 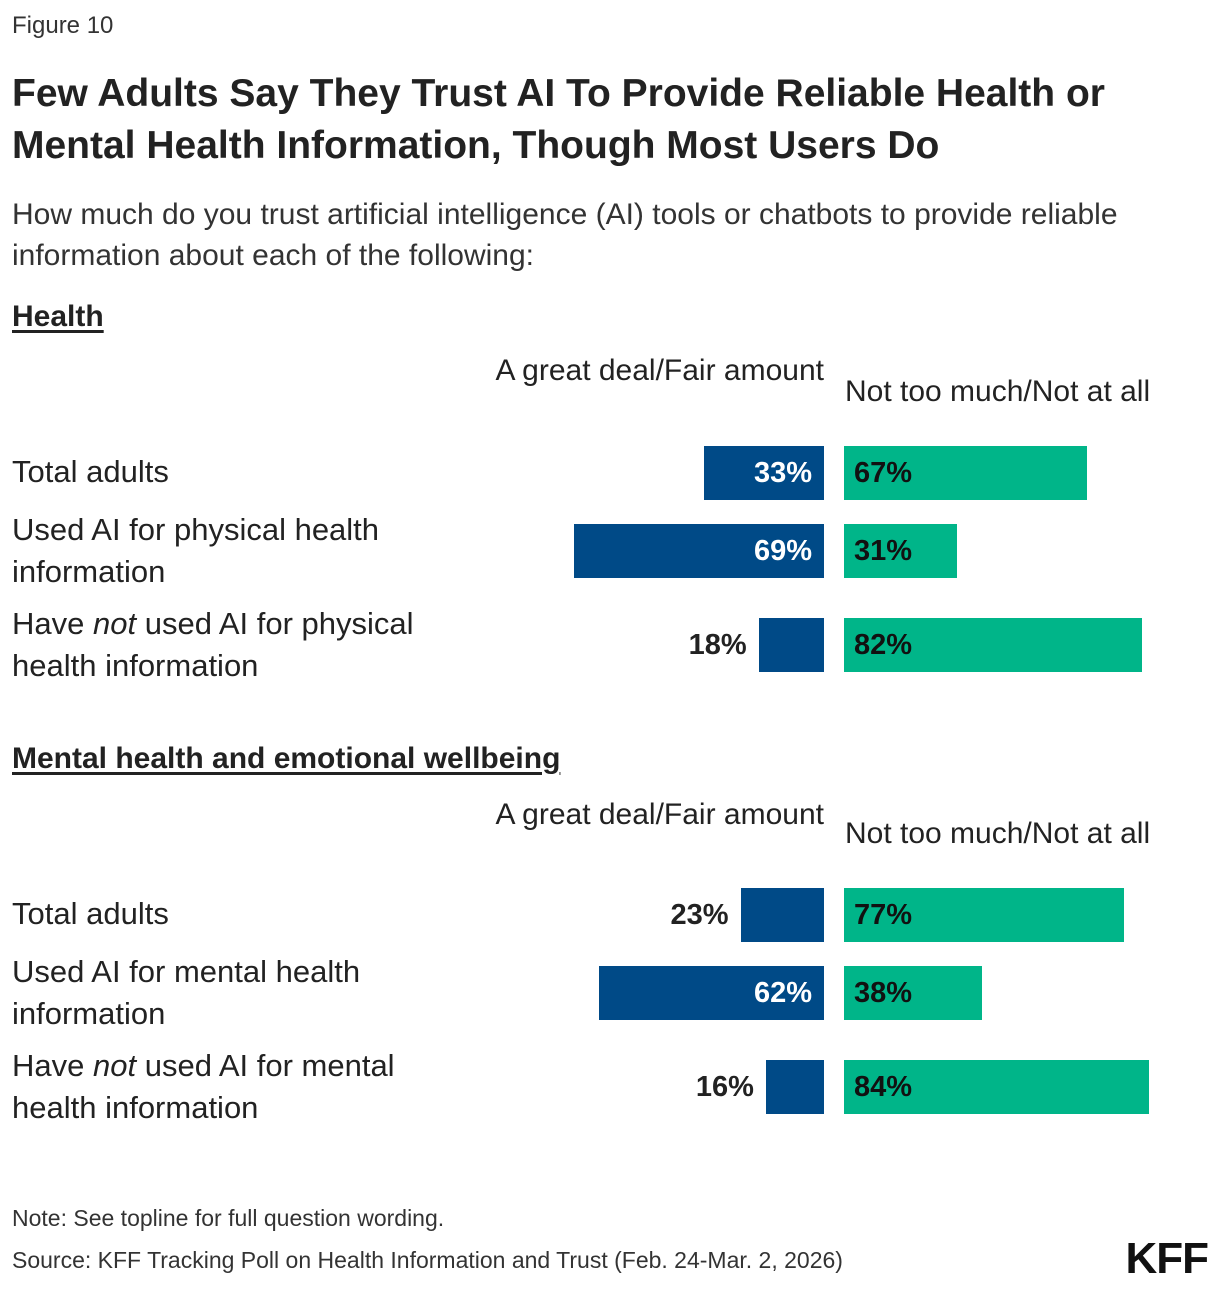 I want to click on row-label-total-adults-mental: Total adults, so click(x=90, y=913).